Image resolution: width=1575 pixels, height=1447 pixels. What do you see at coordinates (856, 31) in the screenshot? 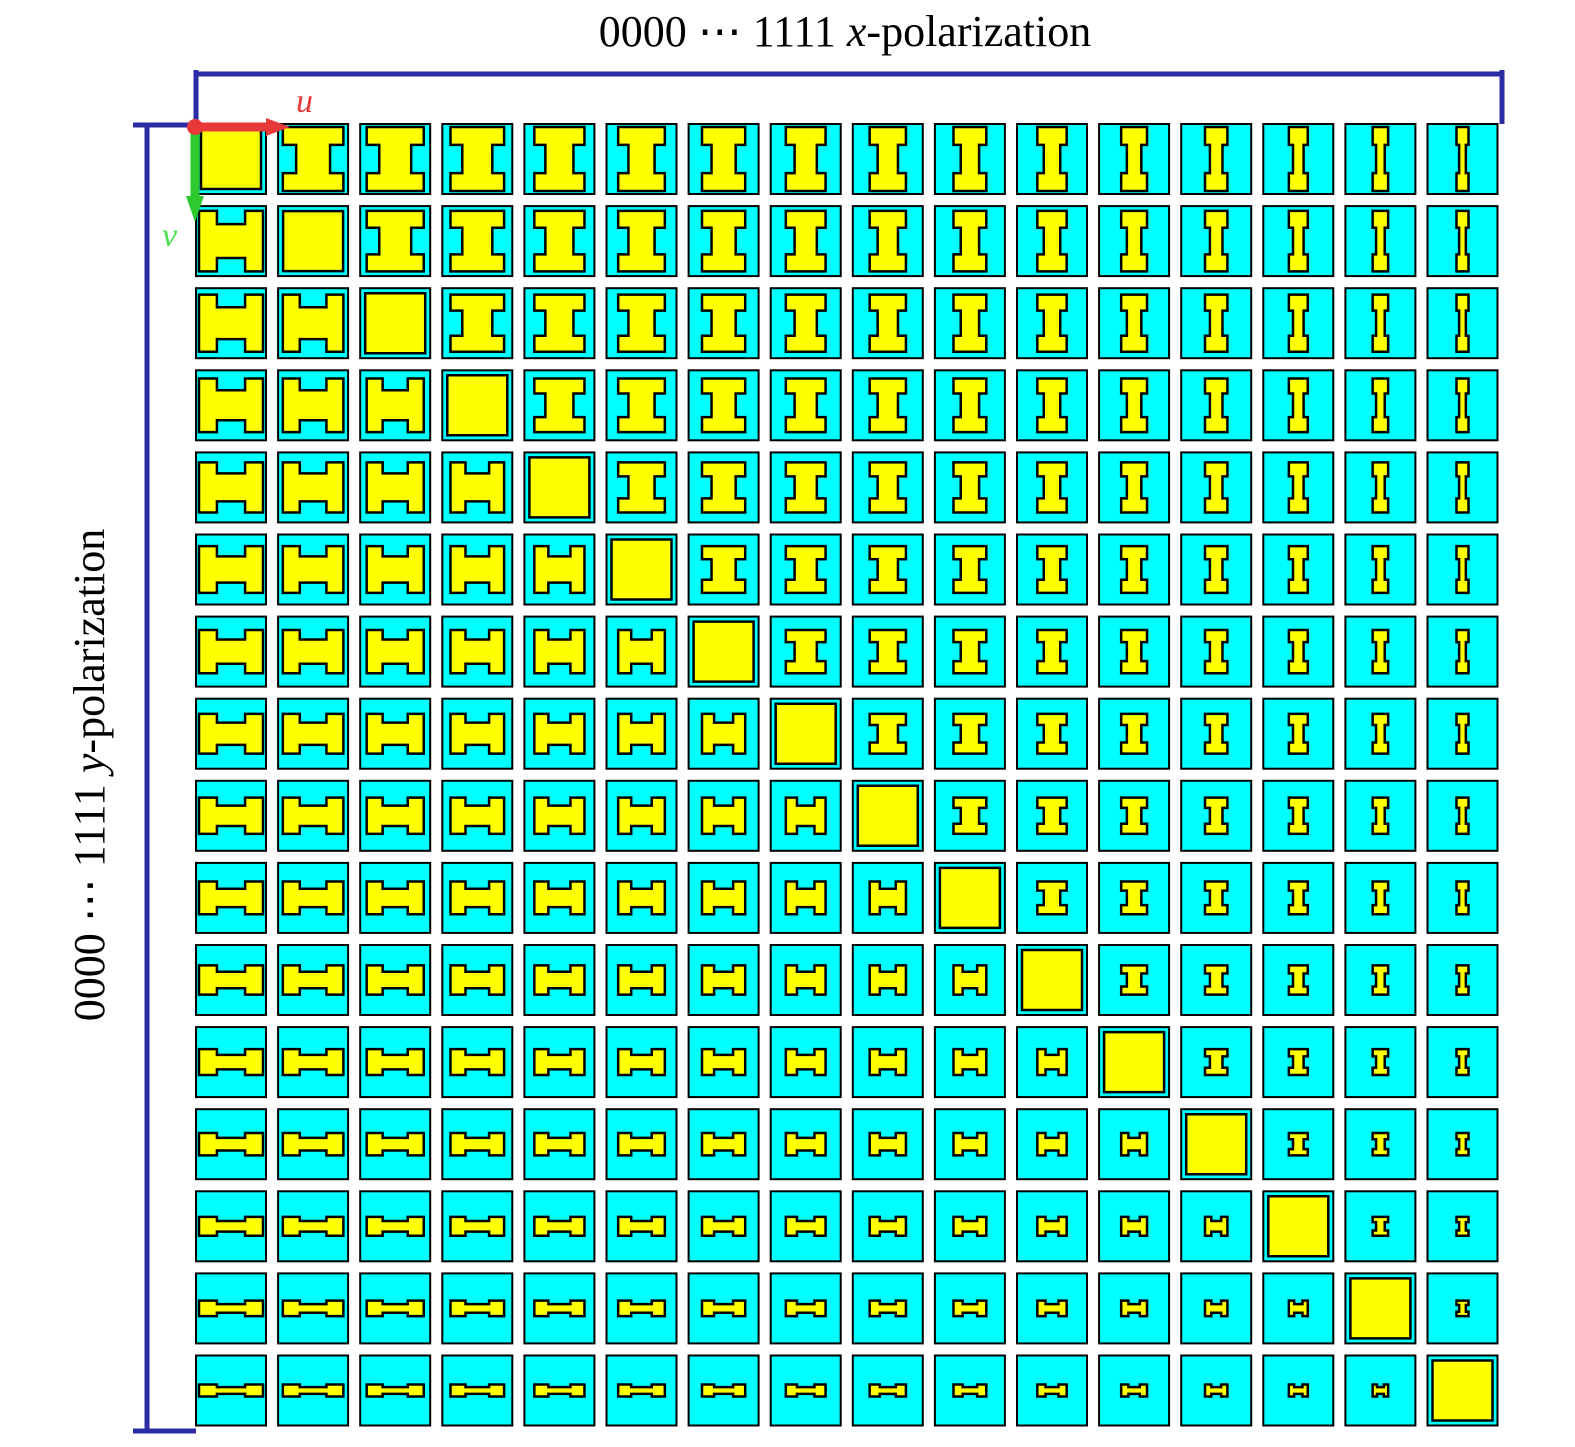
I see `label-var: x` at bounding box center [856, 31].